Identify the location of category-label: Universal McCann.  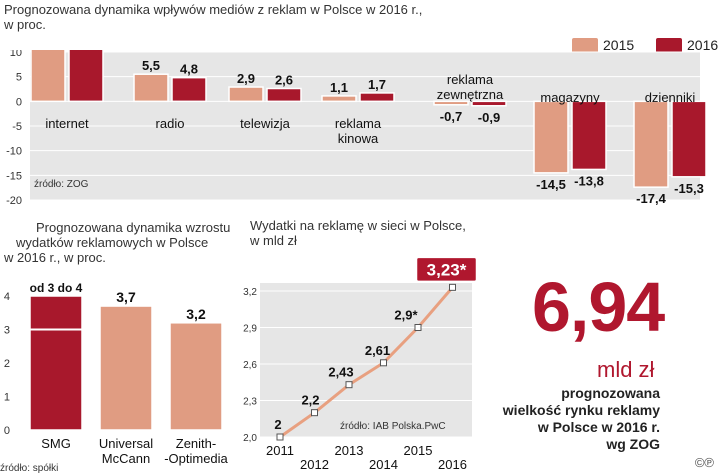
(126, 451).